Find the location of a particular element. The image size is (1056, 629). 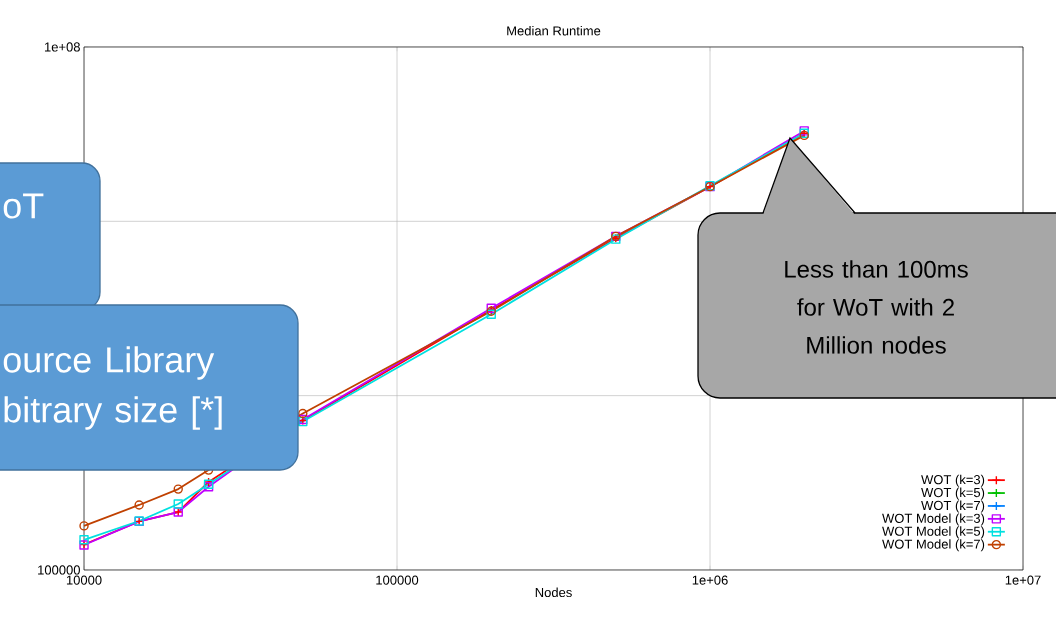

x-axis-title: Nodes is located at coordinates (553, 592).